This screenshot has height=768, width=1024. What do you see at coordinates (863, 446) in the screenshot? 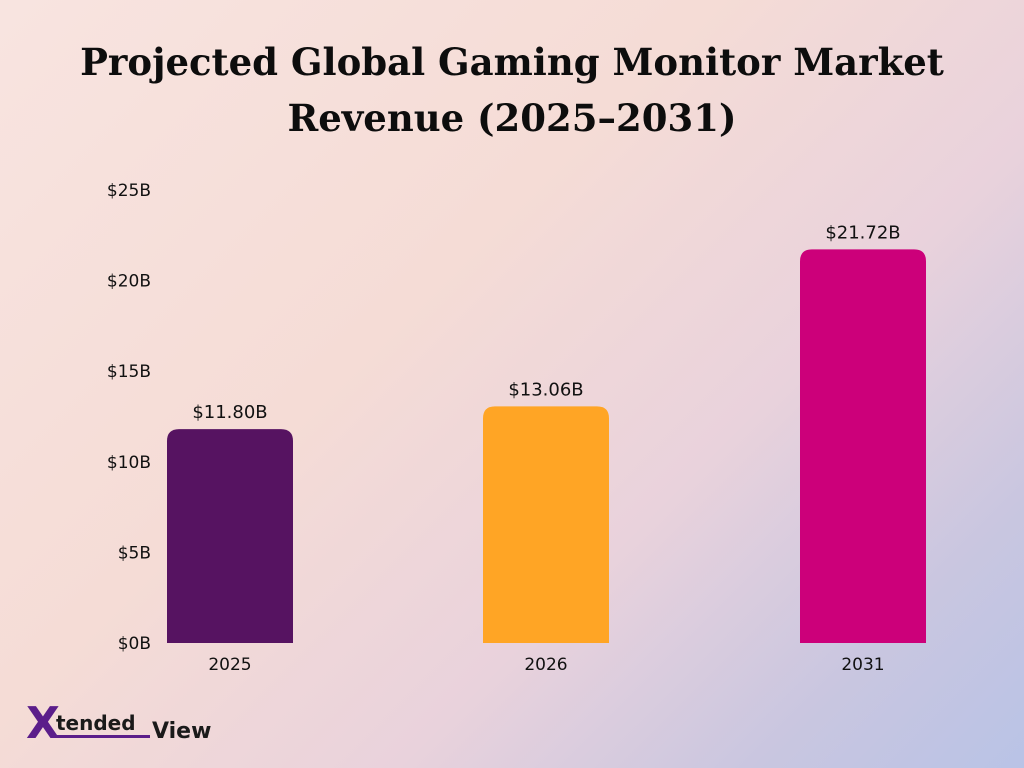
I see `bar-2031` at bounding box center [863, 446].